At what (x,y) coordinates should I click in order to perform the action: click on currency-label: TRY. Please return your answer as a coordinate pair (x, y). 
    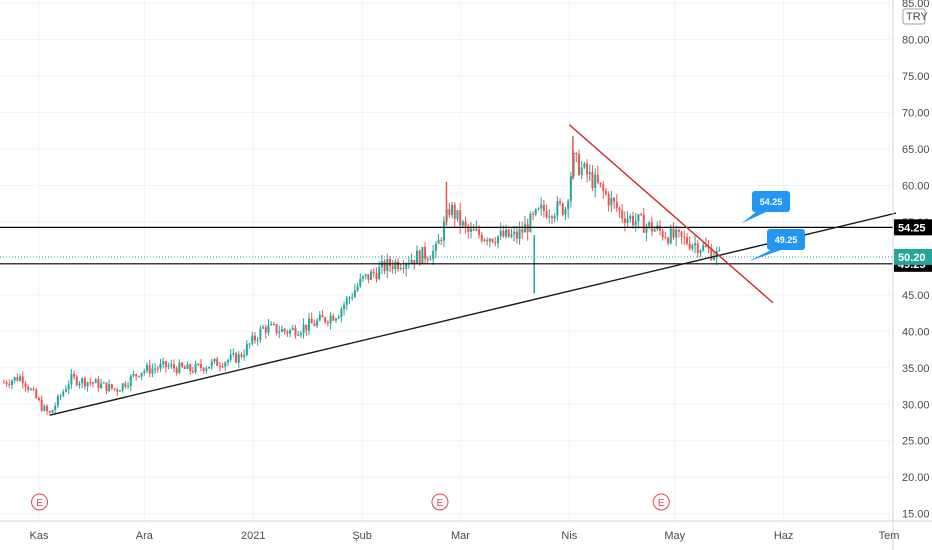
    Looking at the image, I should click on (917, 17).